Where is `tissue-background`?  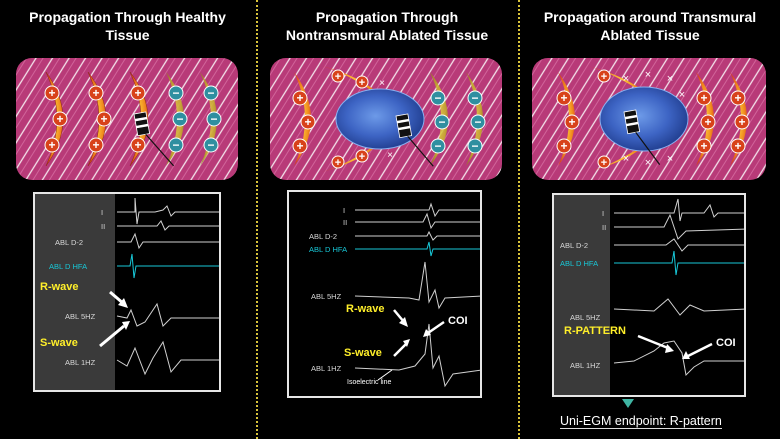
tissue-background is located at coordinates (127, 119).